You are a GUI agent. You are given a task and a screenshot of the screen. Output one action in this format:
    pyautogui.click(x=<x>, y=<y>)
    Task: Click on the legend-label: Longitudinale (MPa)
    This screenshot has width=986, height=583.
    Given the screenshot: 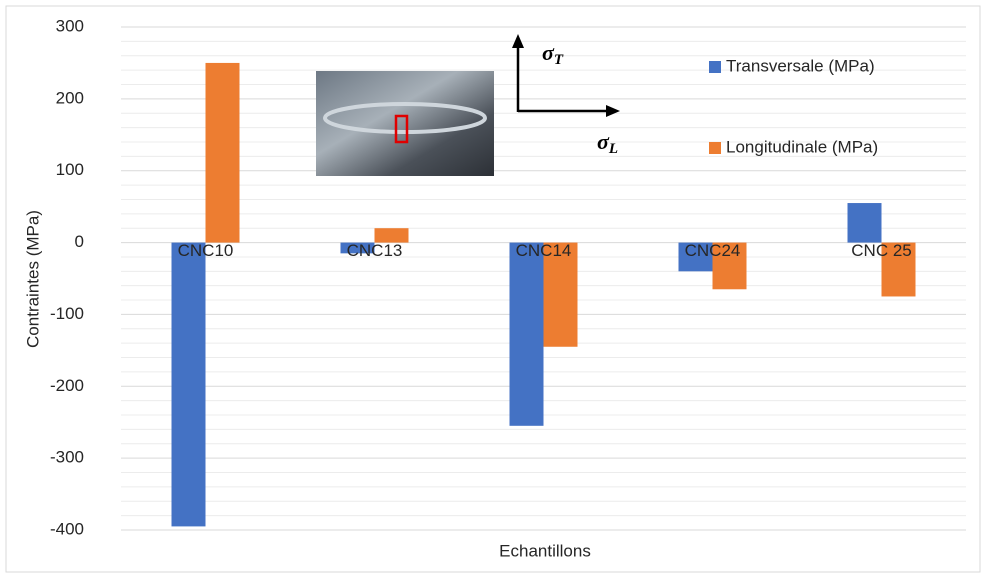 What is the action you would take?
    pyautogui.click(x=802, y=146)
    